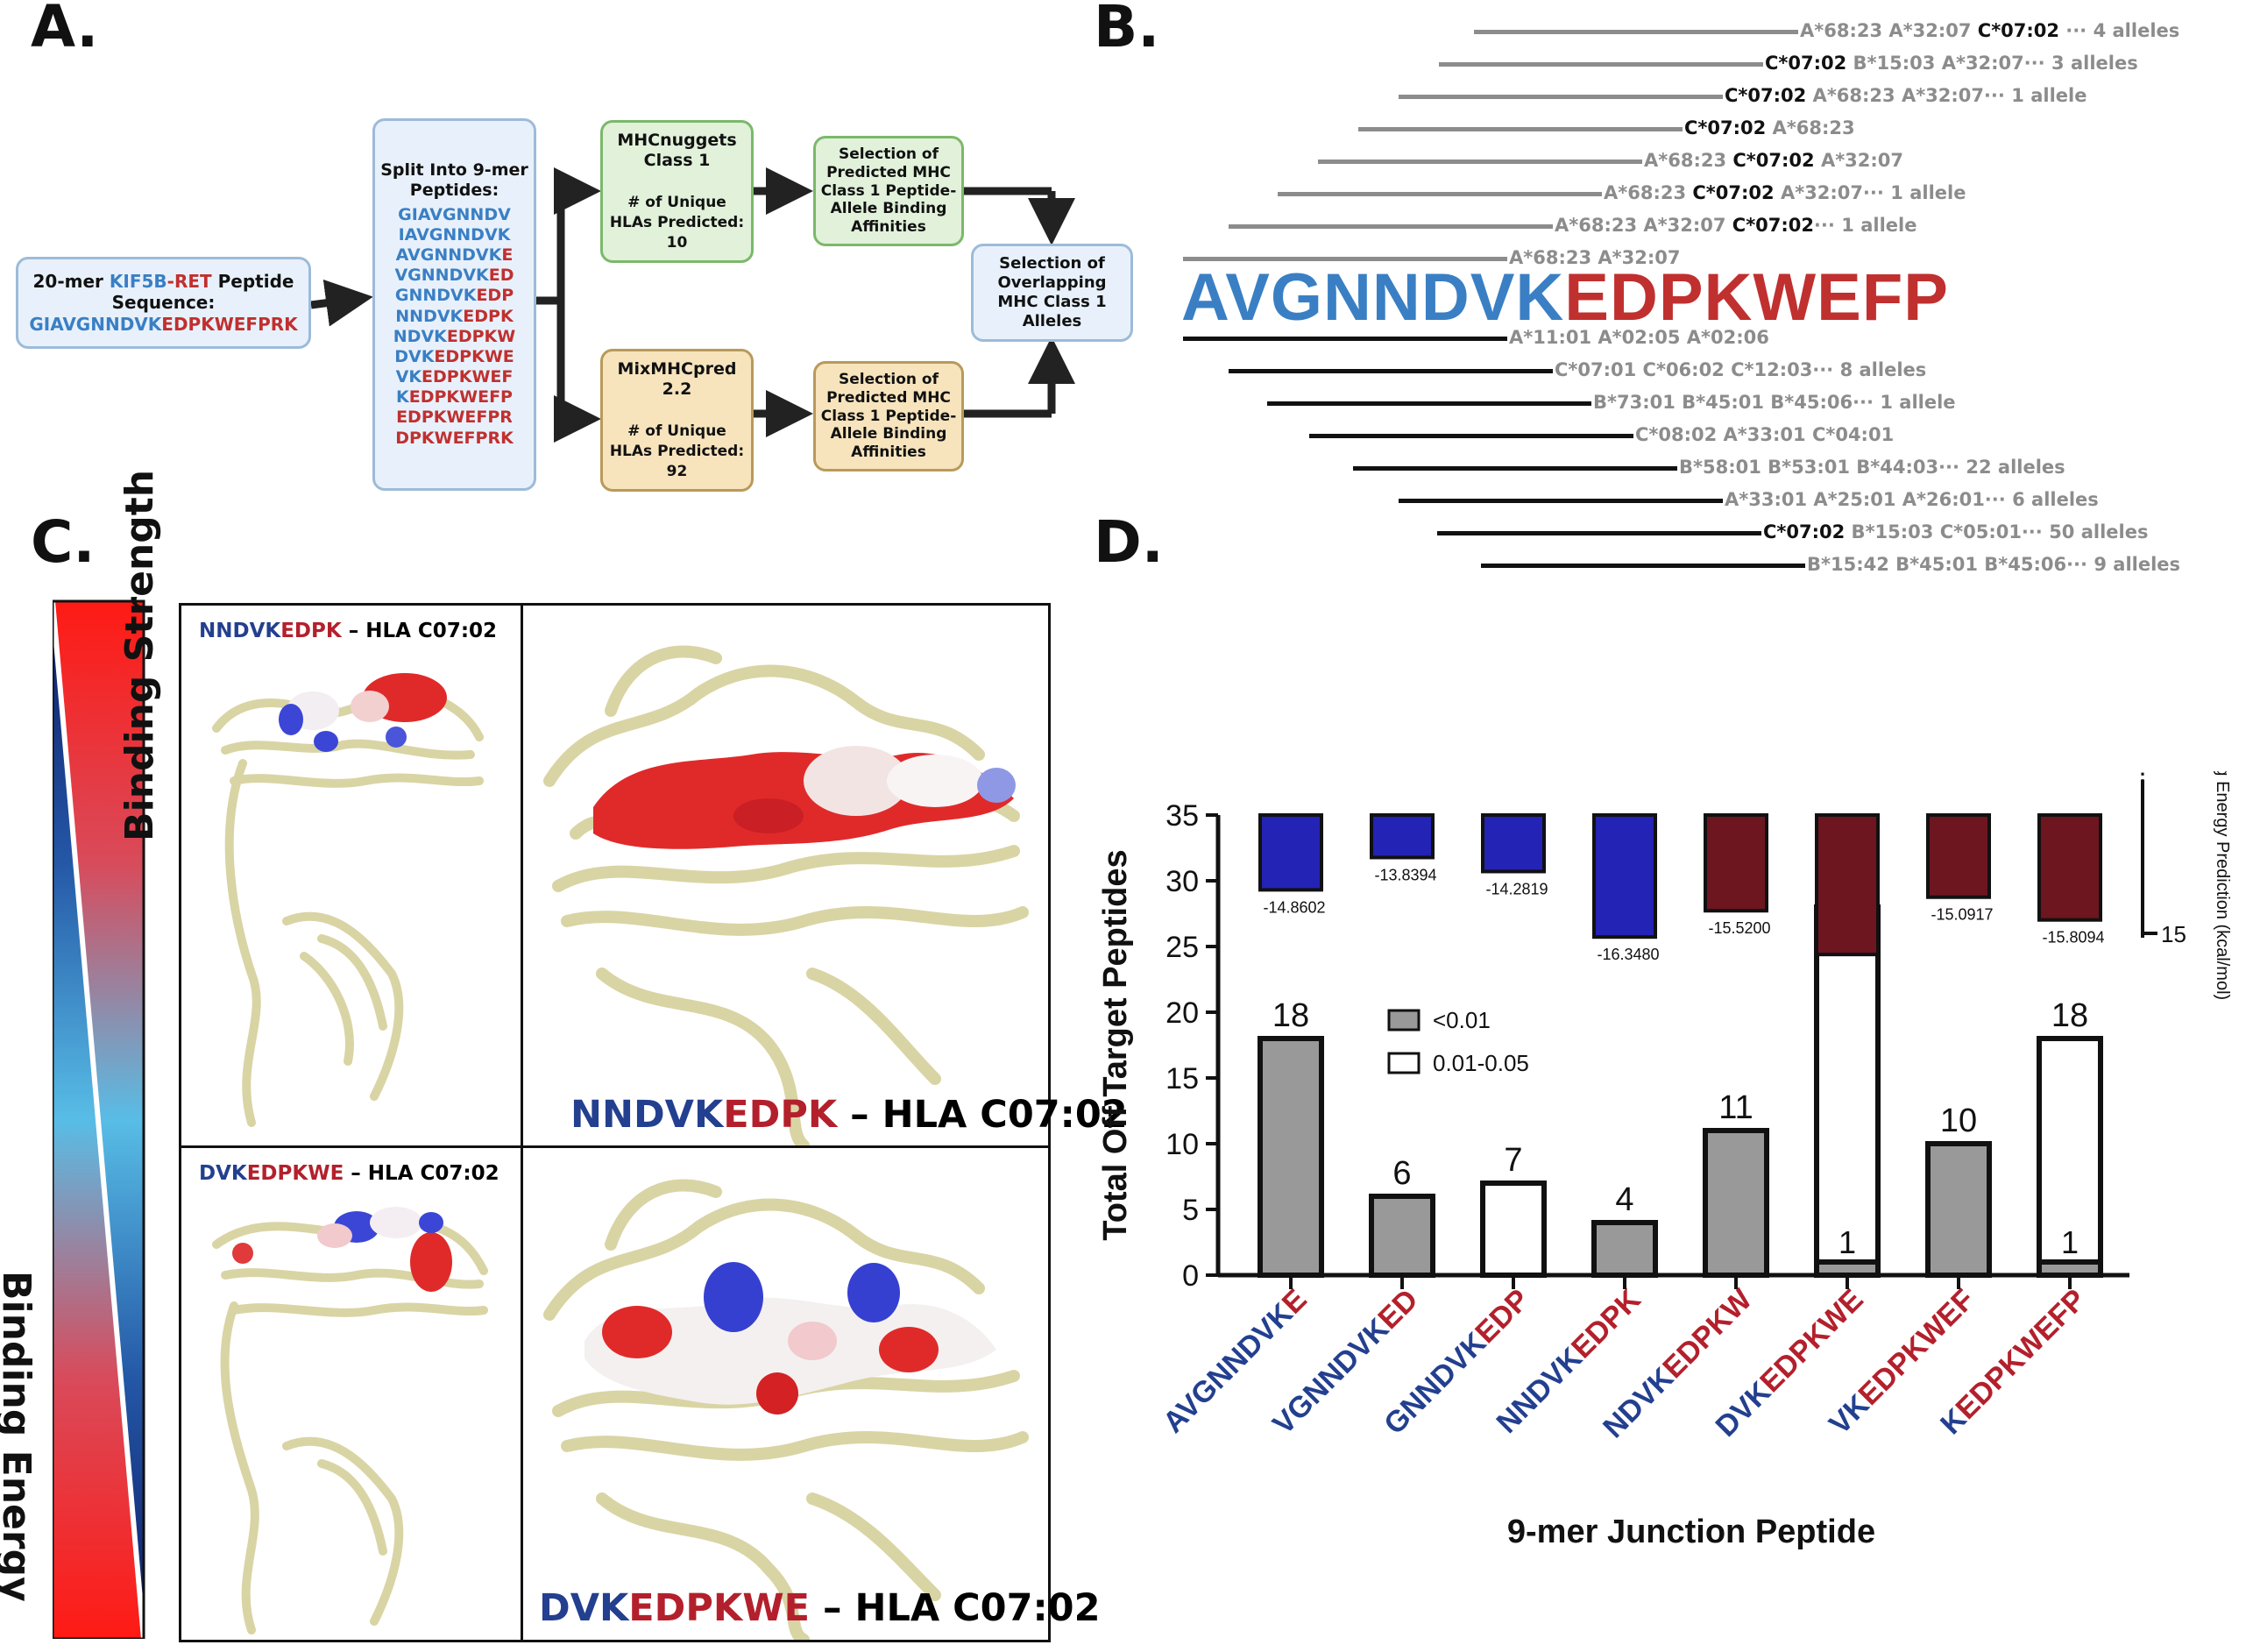 Image resolution: width=2253 pixels, height=1652 pixels. I want to click on allele-label: C*07:02 A*68:23 A*32:07∙∙∙ 1 allele, so click(1906, 95).